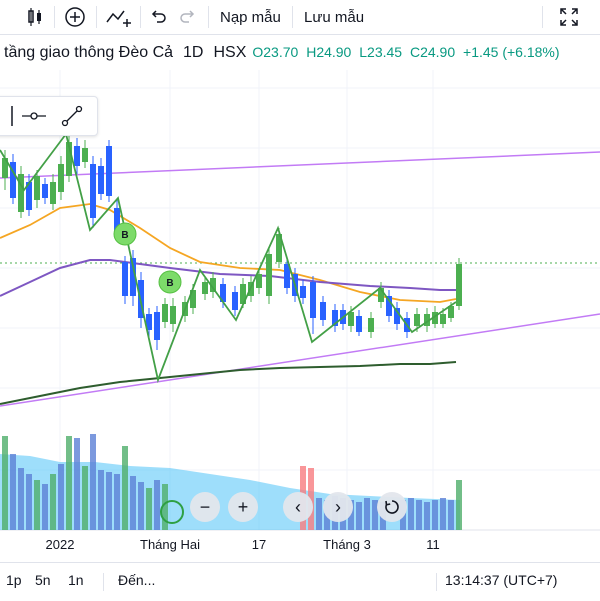 The height and width of the screenshot is (601, 600). What do you see at coordinates (347, 544) in the screenshot?
I see `x-axis-label: Tháng 3` at bounding box center [347, 544].